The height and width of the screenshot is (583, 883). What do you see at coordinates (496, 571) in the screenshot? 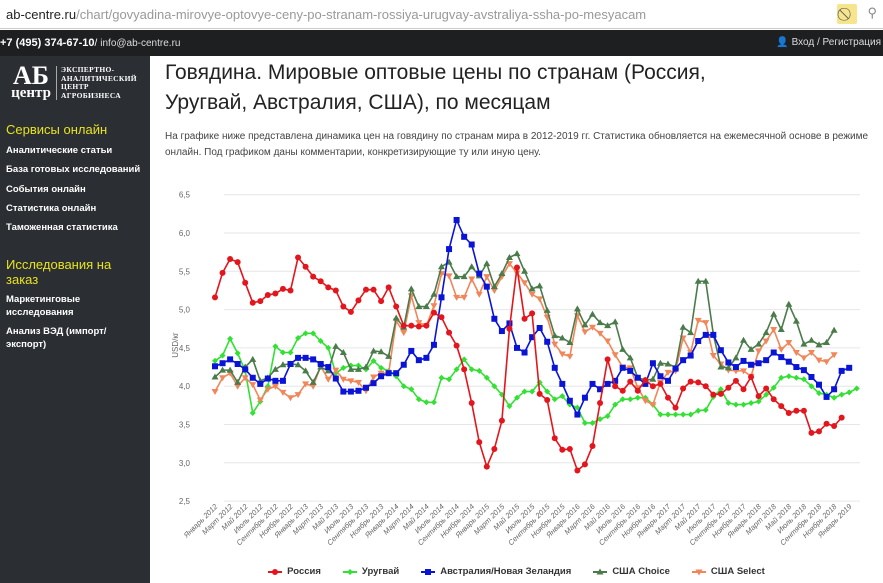
I see `legend-item: Австралия/Новая Зеландия` at bounding box center [496, 571].